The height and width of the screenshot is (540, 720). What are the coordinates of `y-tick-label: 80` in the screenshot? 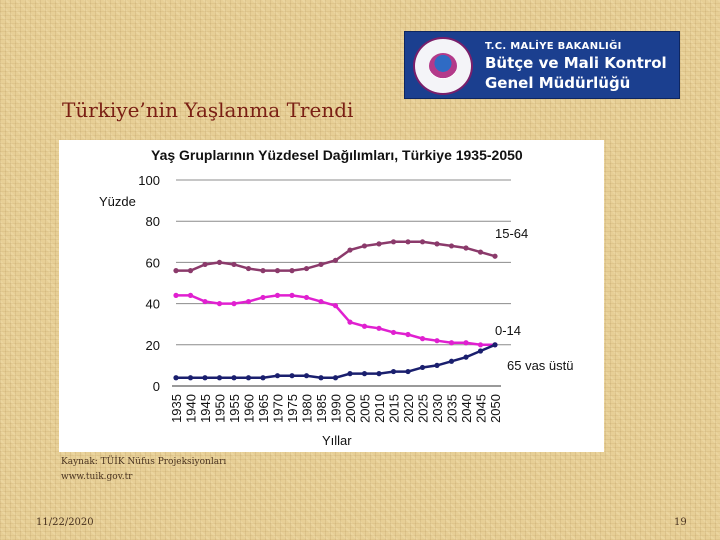 It's located at (153, 221).